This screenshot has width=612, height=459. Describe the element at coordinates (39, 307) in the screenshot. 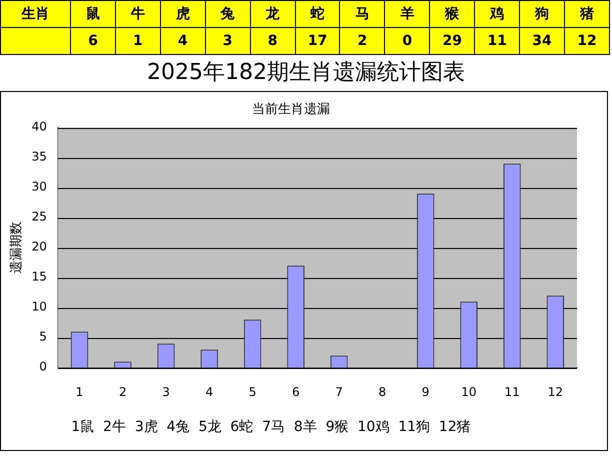

I see `y-tick-label: 10` at that location.